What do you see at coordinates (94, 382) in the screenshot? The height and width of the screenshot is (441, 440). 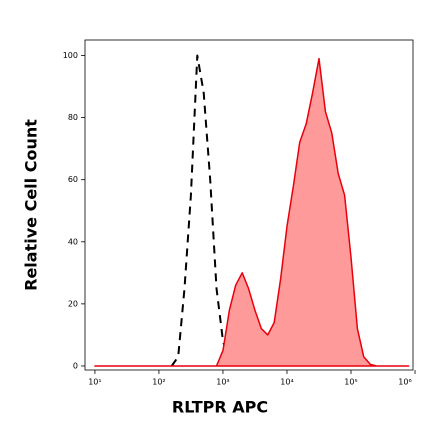 I see `x-tick-label: 10¹` at bounding box center [94, 382].